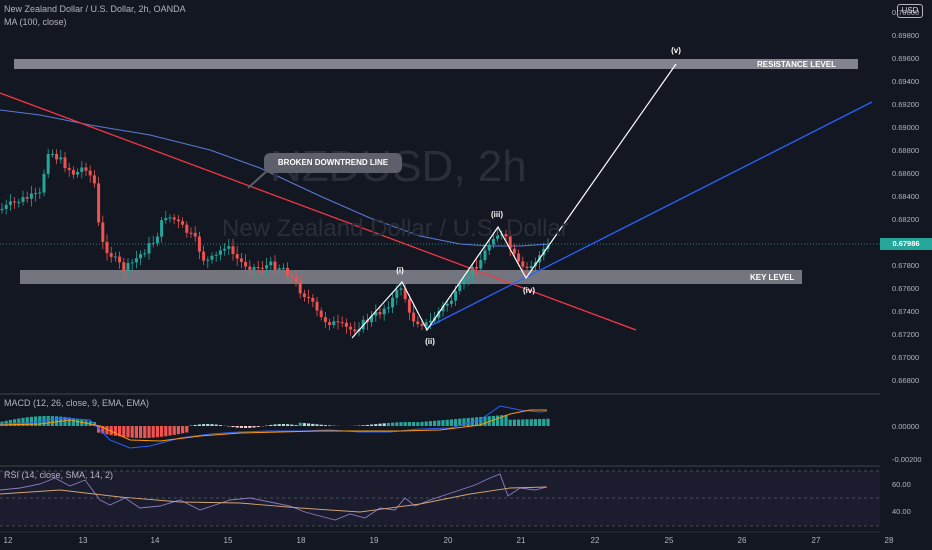  What do you see at coordinates (906, 12) in the screenshot?
I see `price-tick: 0.70000` at bounding box center [906, 12].